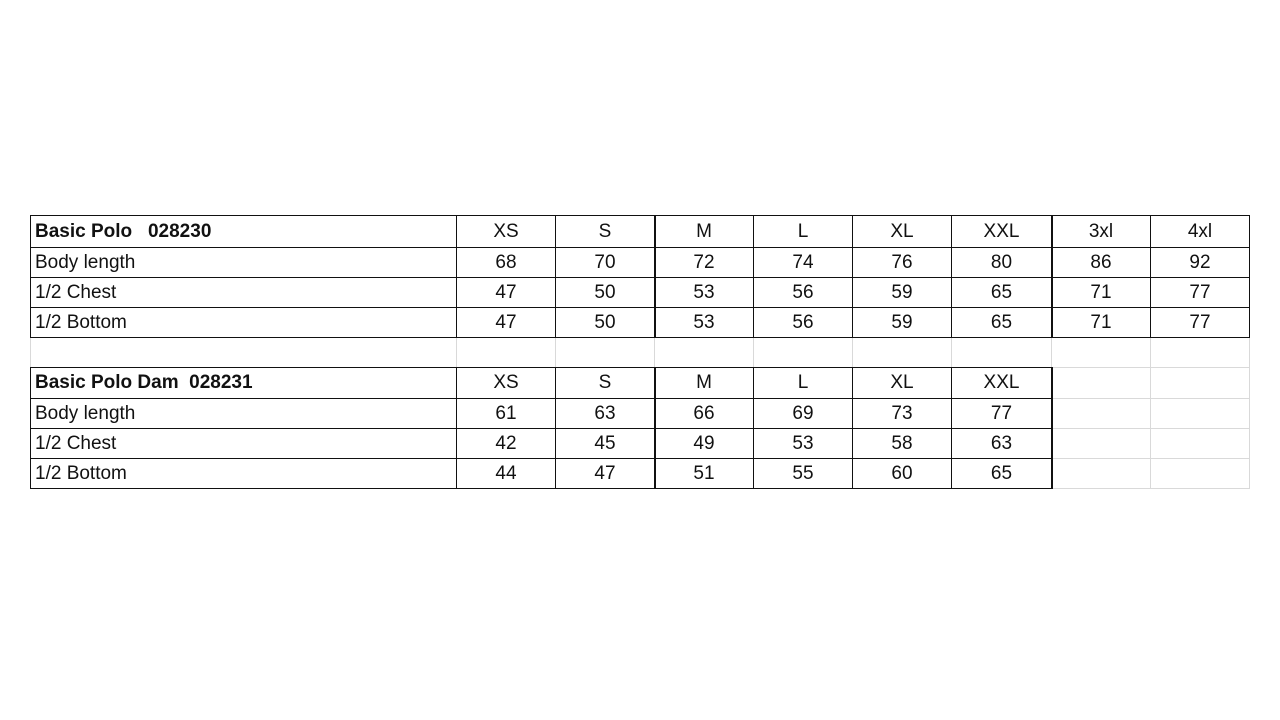 Image resolution: width=1280 pixels, height=720 pixels. What do you see at coordinates (1101, 231) in the screenshot?
I see `size-header: 3xl` at bounding box center [1101, 231].